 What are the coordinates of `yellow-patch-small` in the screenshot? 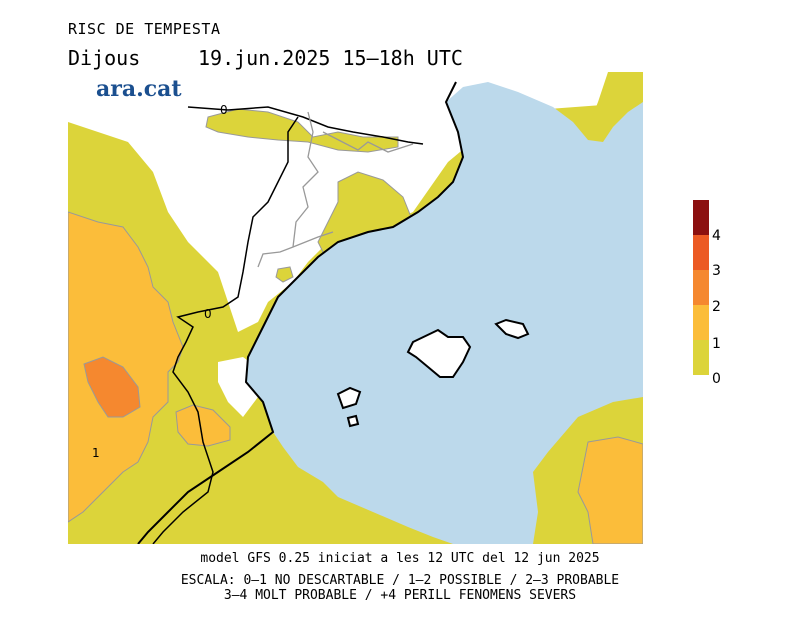 It's located at (284, 274).